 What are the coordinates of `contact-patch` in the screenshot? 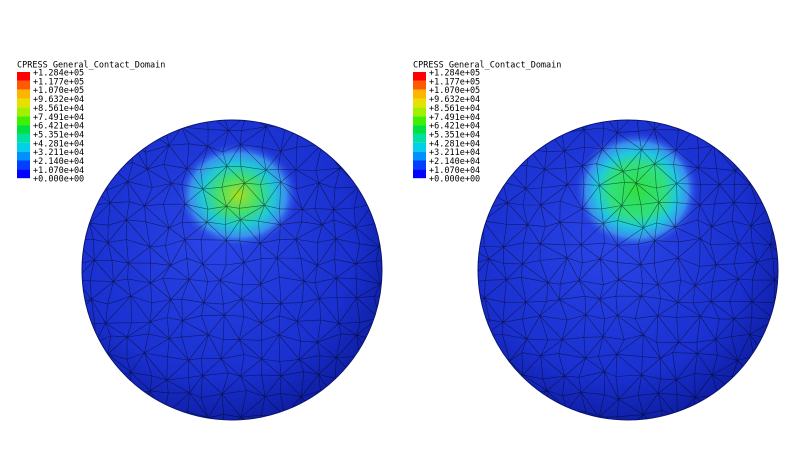 It's located at (637, 190).